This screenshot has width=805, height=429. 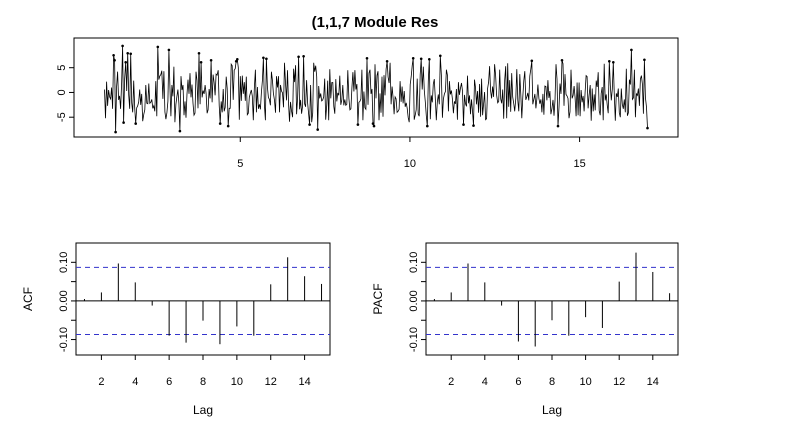 I want to click on acf-x-axis-label: Lag, so click(x=203, y=410).